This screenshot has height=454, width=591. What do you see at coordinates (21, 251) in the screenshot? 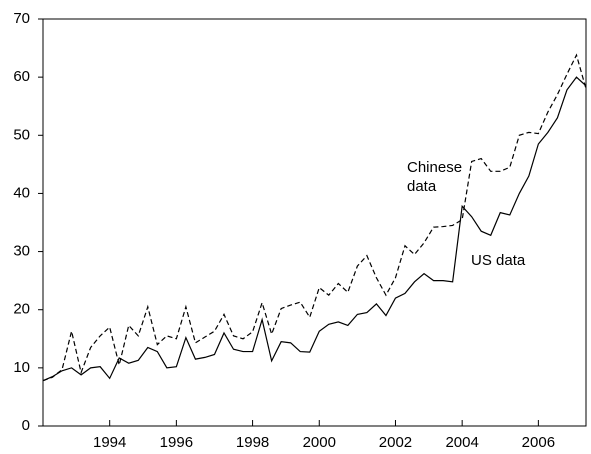
I see `y-tick-label: 30` at bounding box center [21, 251].